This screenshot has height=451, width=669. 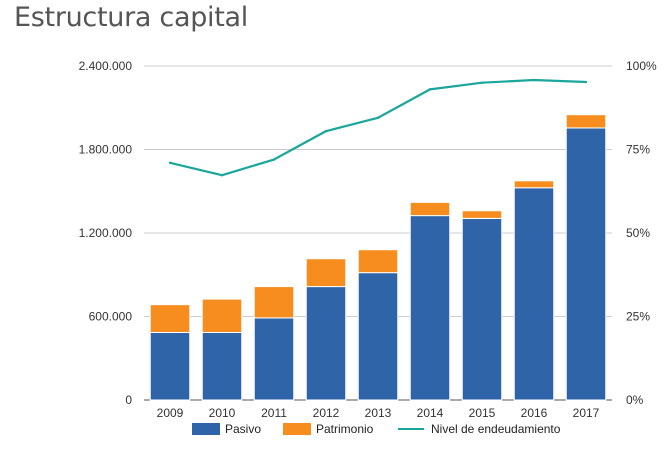 I want to click on bar-patrimonio-2009, so click(x=170, y=319).